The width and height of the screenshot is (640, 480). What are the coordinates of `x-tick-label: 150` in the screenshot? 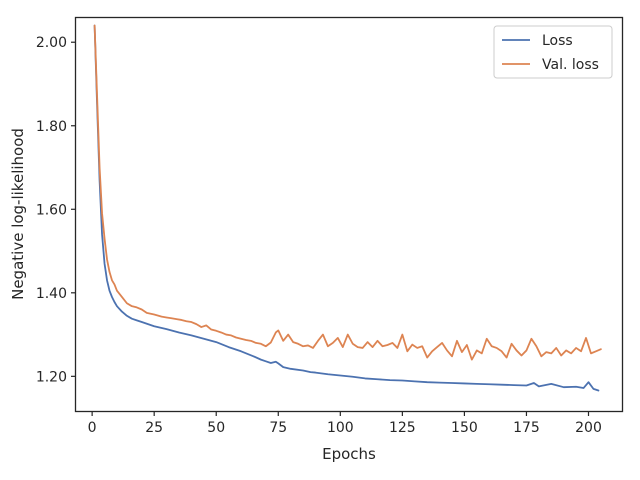 It's located at (464, 428).